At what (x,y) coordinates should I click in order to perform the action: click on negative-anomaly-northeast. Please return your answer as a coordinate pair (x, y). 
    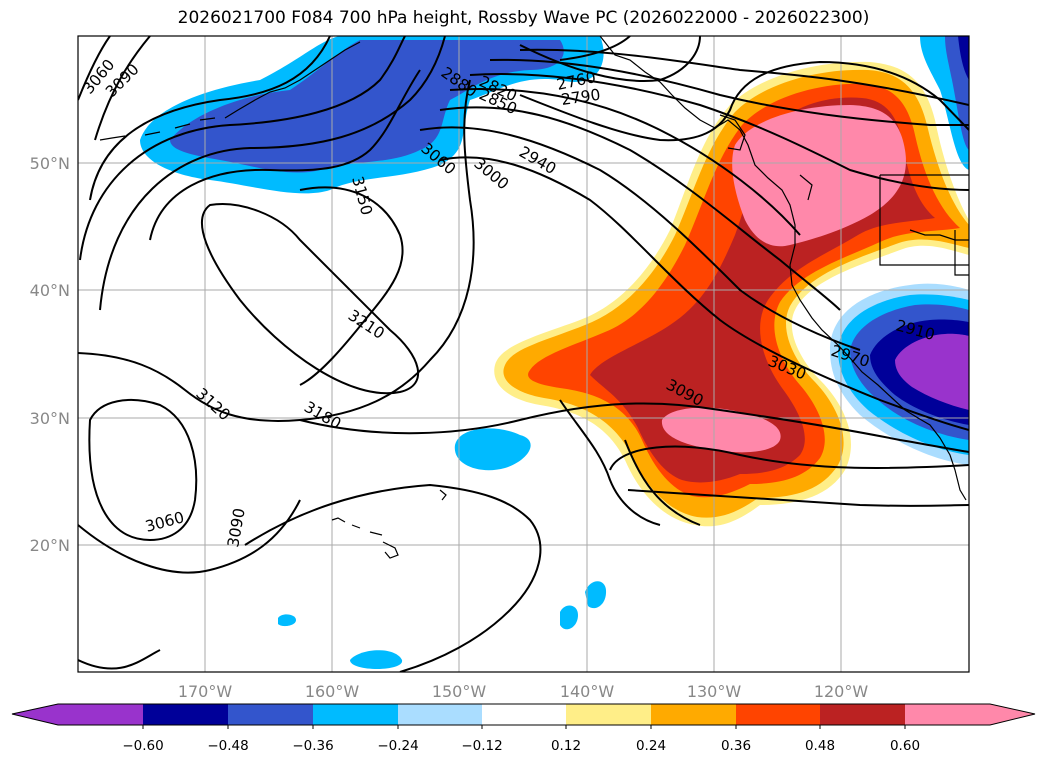
    Looking at the image, I should click on (944, 103).